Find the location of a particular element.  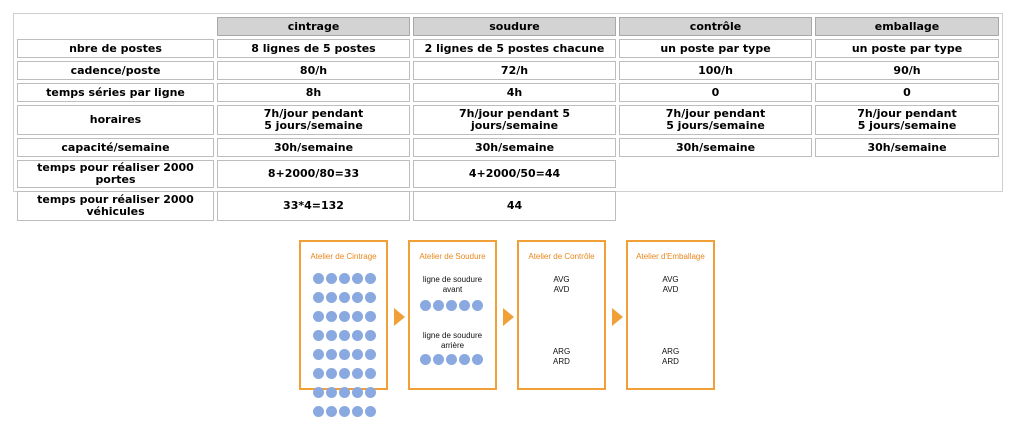

table-cell: 0 is located at coordinates (715, 92).